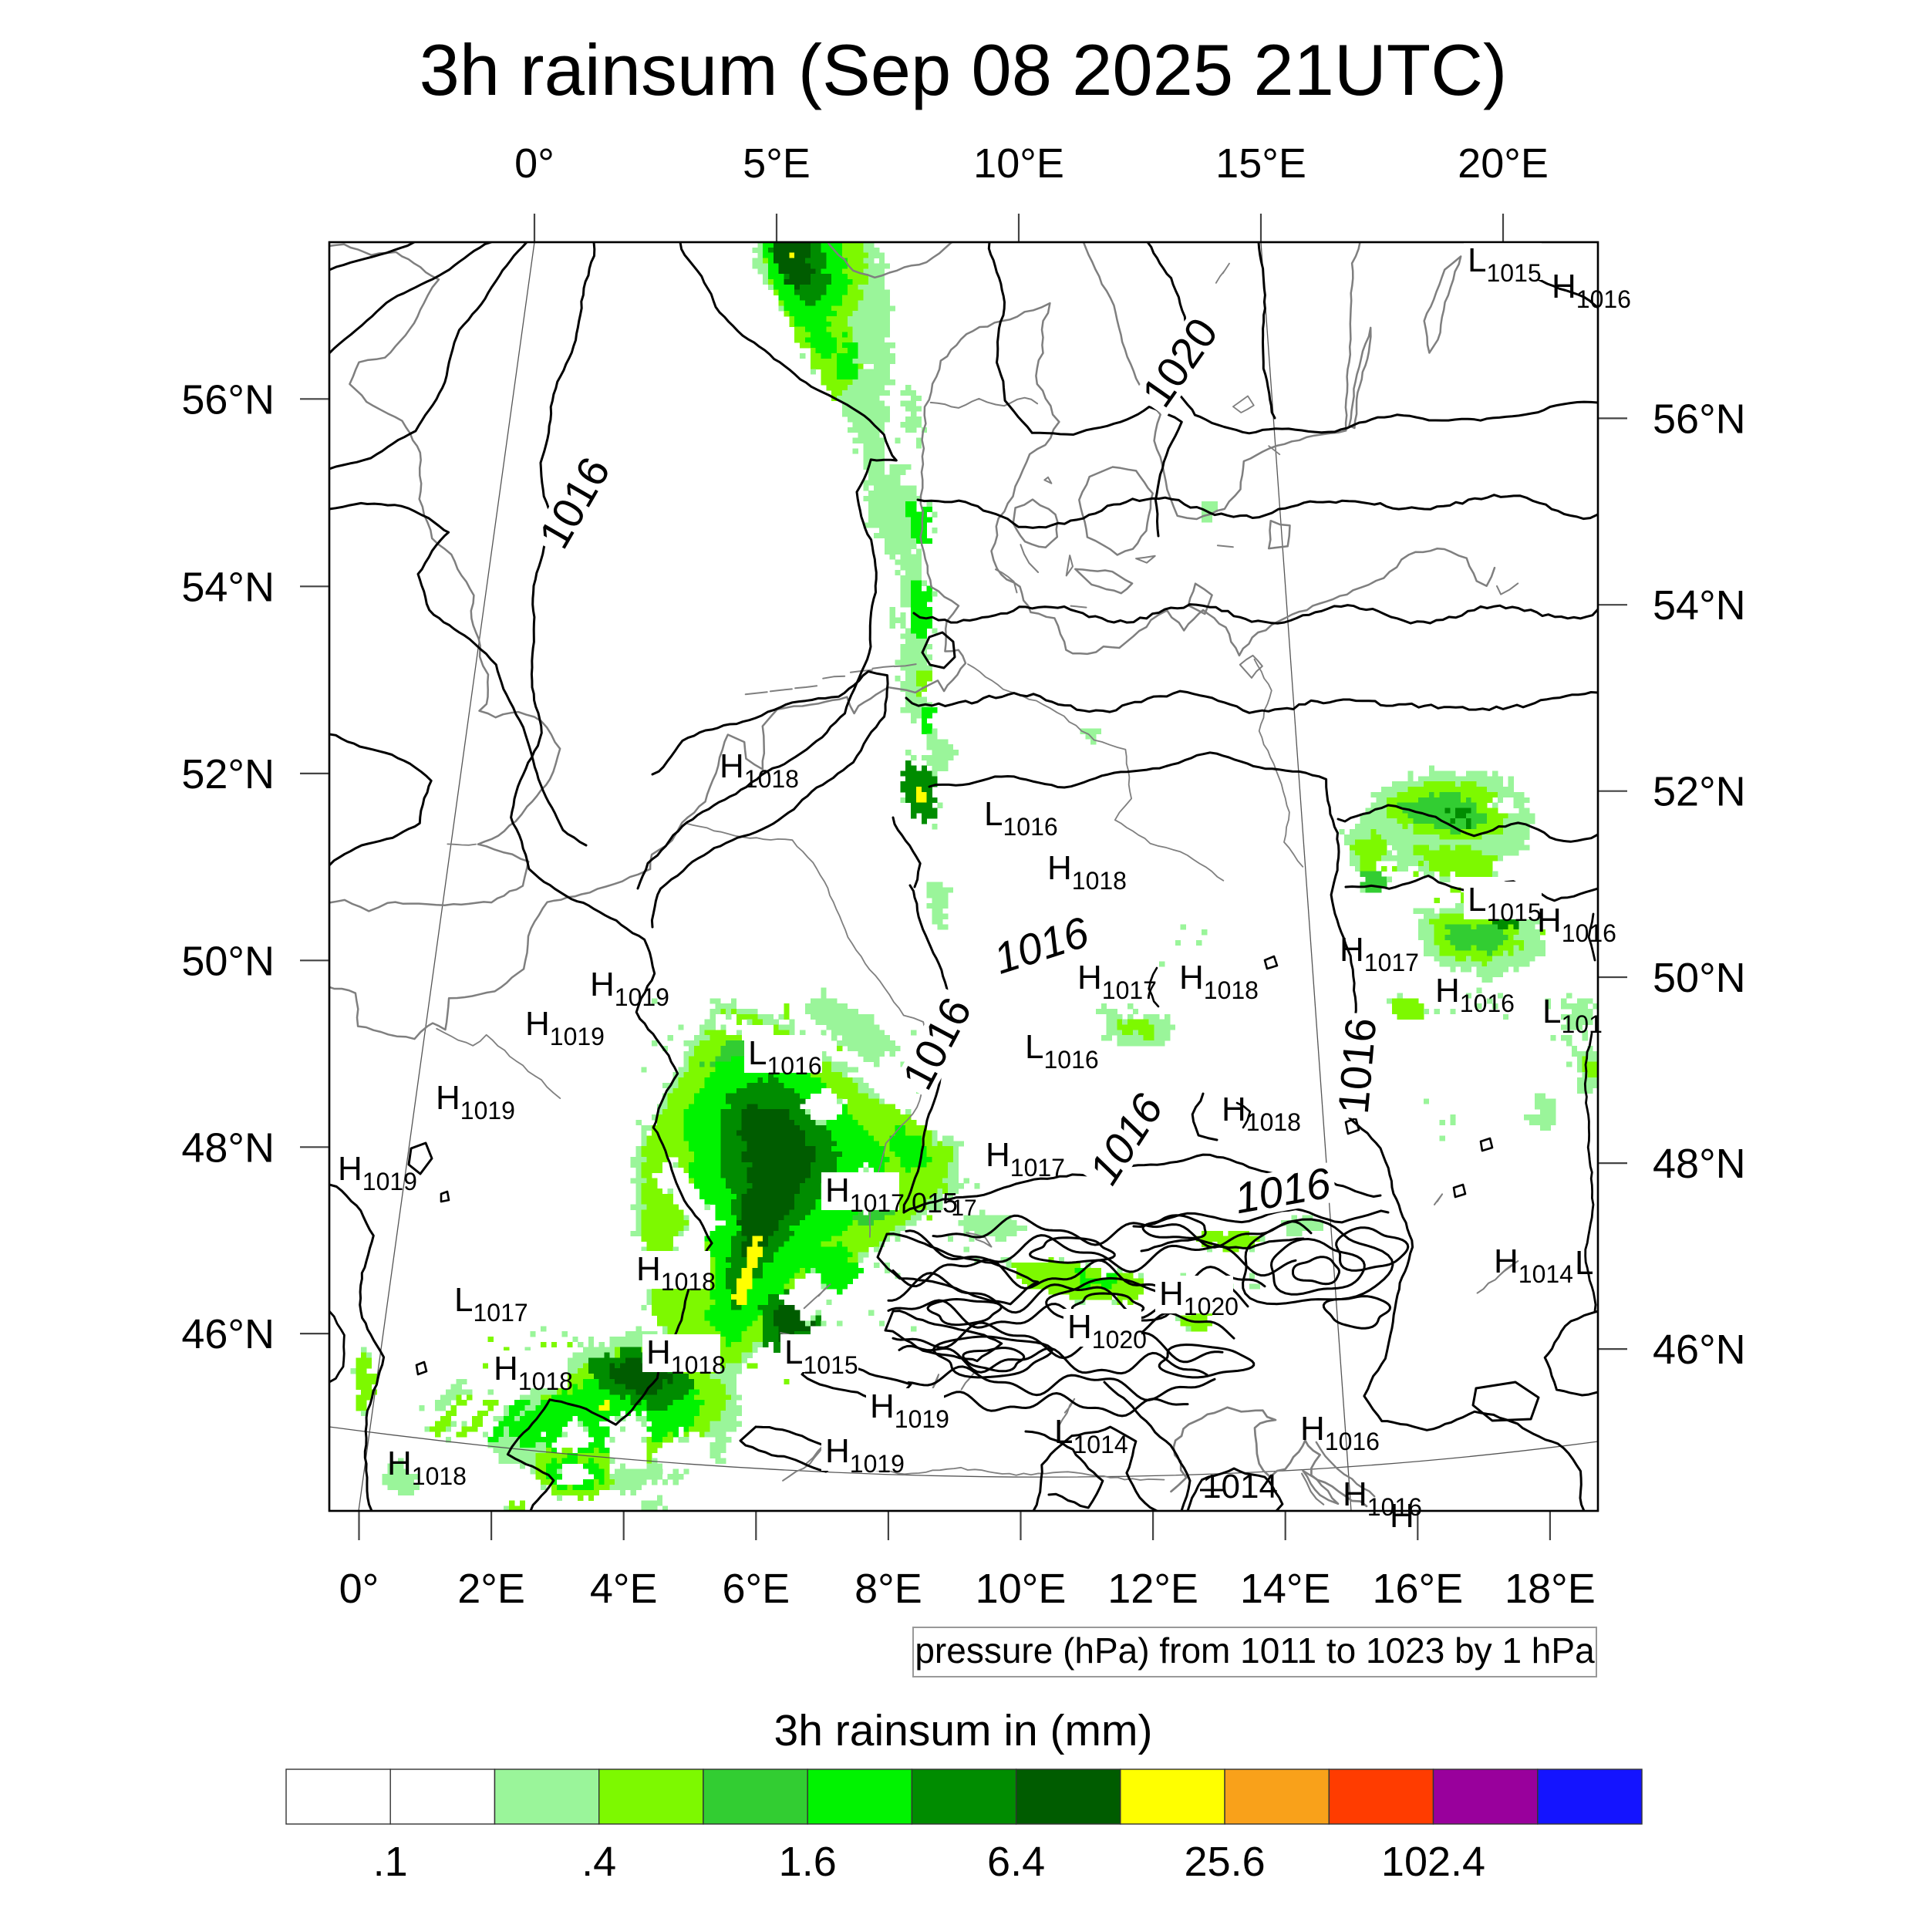 This screenshot has height=1932, width=1928. Describe the element at coordinates (491, 1589) in the screenshot. I see `svg-text: 2°E` at that location.